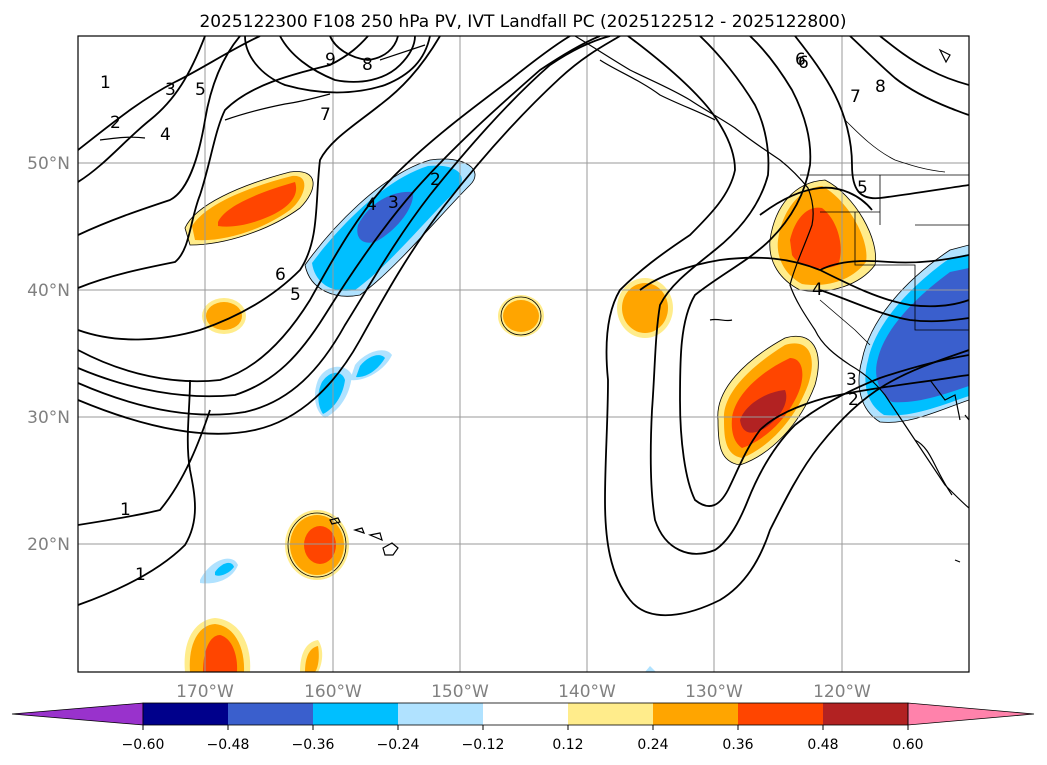  Describe the element at coordinates (48, 545) in the screenshot. I see `lat-label: 20°N` at that location.